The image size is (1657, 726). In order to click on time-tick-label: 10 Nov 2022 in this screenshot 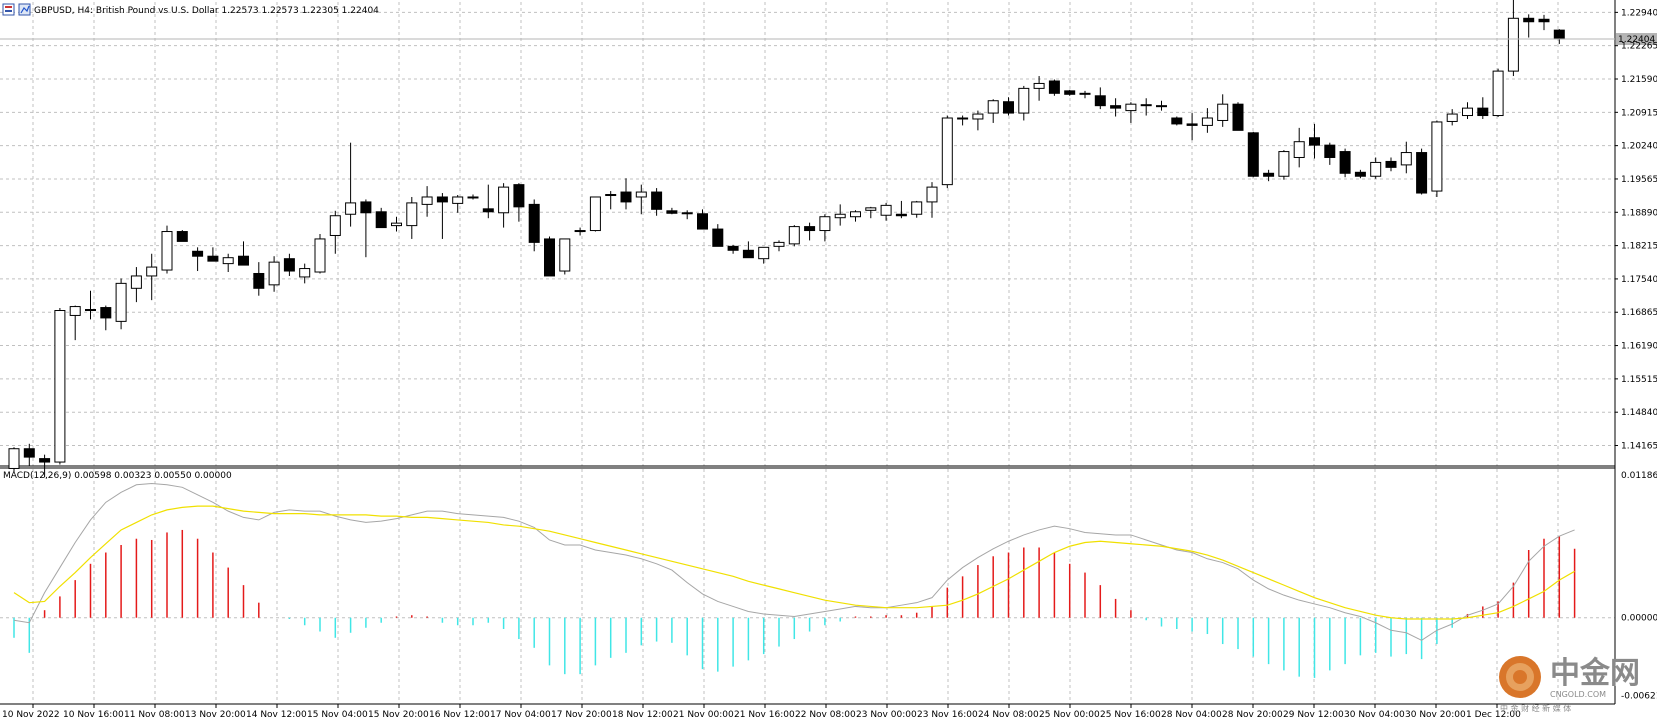, I will do `click(31, 715)`.